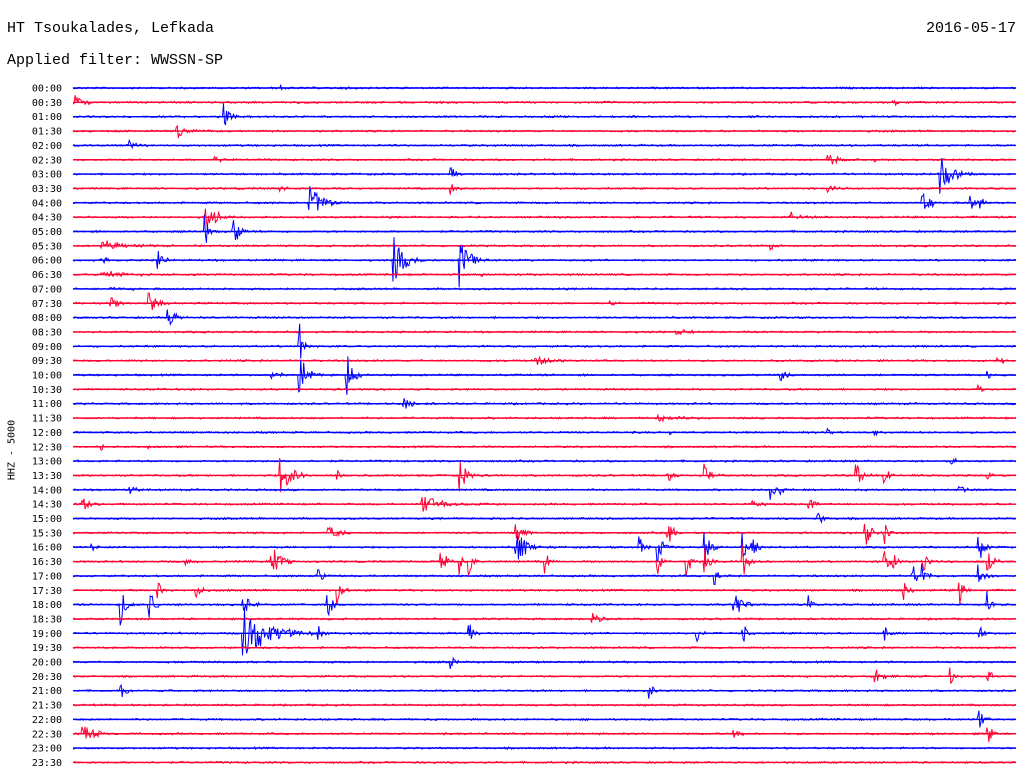 This screenshot has height=780, width=1024. Describe the element at coordinates (47, 519) in the screenshot. I see `time-label: 15:00` at that location.